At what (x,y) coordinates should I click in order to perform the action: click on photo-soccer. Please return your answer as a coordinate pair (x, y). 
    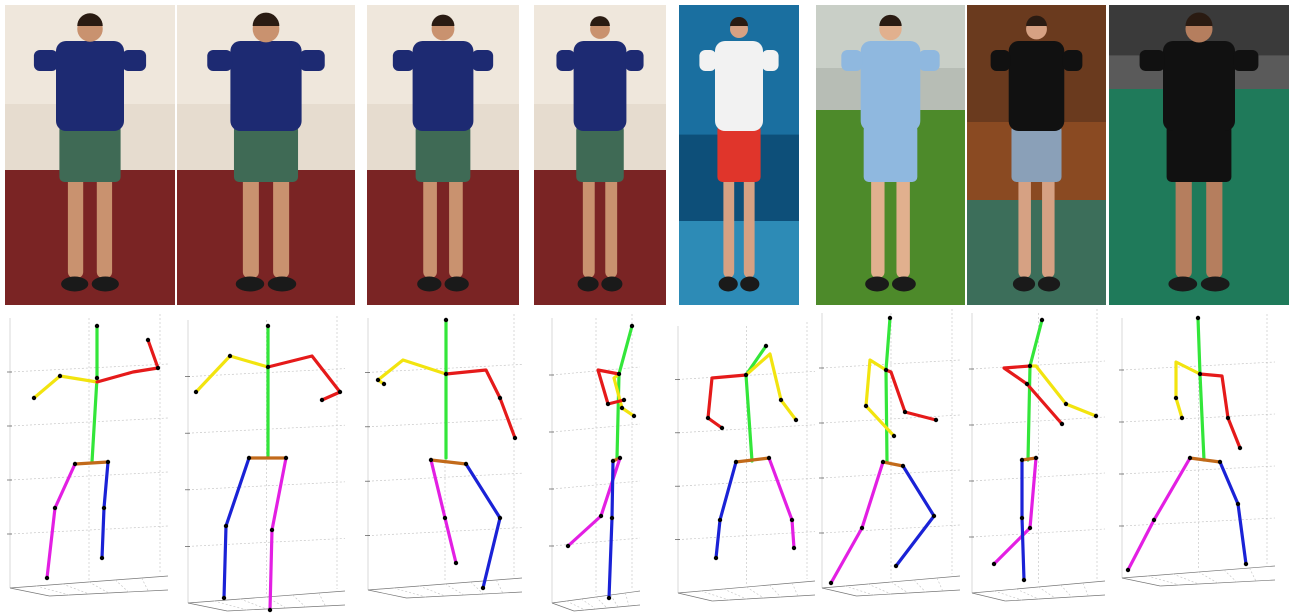
    Looking at the image, I should click on (890, 155).